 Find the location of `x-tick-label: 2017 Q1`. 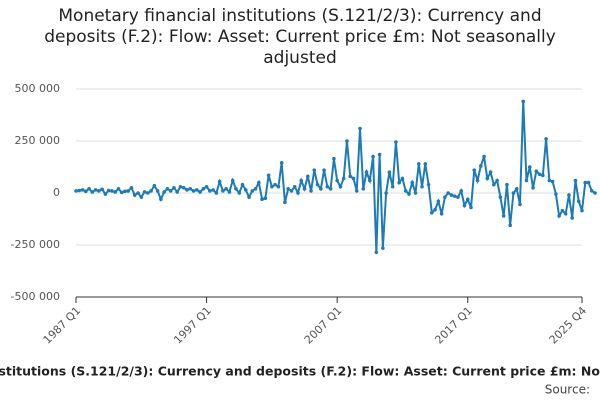

x-tick-label: 2017 Q1 is located at coordinates (453, 325).